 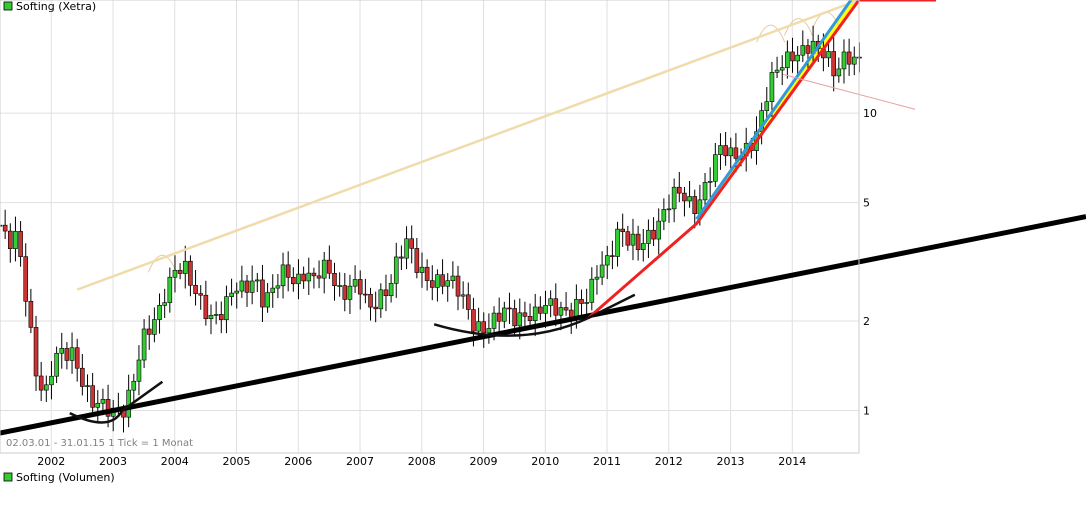 What do you see at coordinates (866, 411) in the screenshot?
I see `y-tick-label: 1` at bounding box center [866, 411].